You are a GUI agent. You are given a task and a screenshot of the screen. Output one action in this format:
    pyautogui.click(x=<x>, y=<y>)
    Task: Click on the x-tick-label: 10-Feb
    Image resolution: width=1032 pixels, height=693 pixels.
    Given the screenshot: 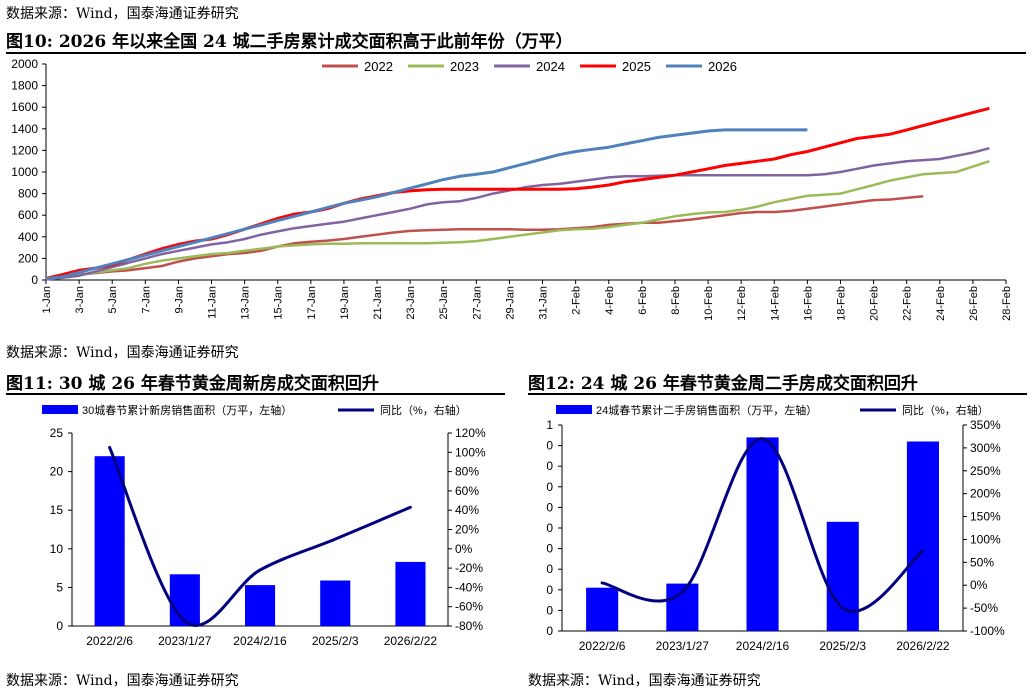 What is the action you would take?
    pyautogui.click(x=709, y=303)
    